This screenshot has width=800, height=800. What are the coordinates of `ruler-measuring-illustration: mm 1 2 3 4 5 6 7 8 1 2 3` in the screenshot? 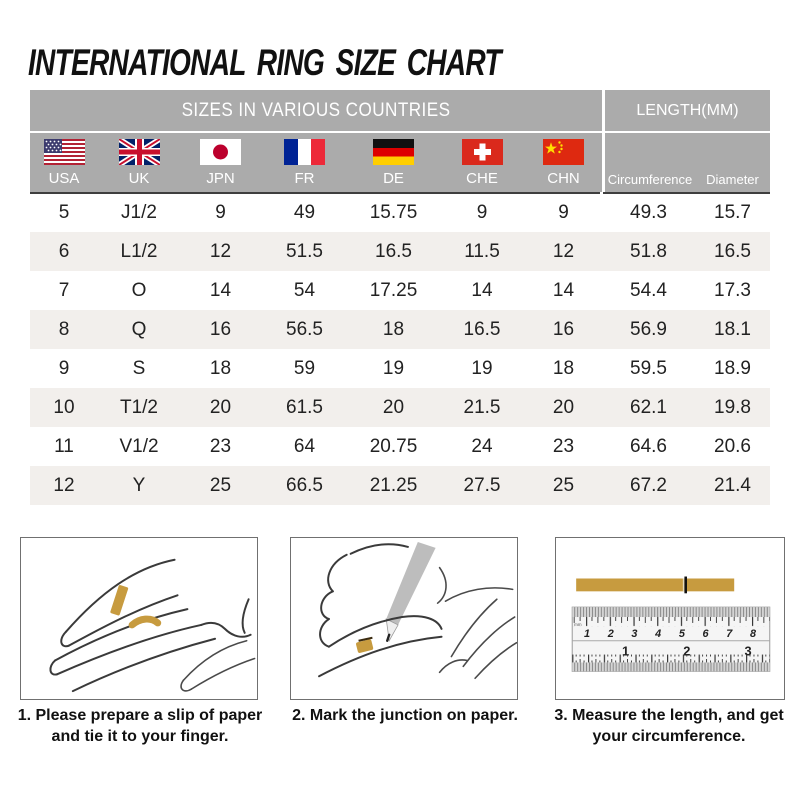 It's located at (671, 624).